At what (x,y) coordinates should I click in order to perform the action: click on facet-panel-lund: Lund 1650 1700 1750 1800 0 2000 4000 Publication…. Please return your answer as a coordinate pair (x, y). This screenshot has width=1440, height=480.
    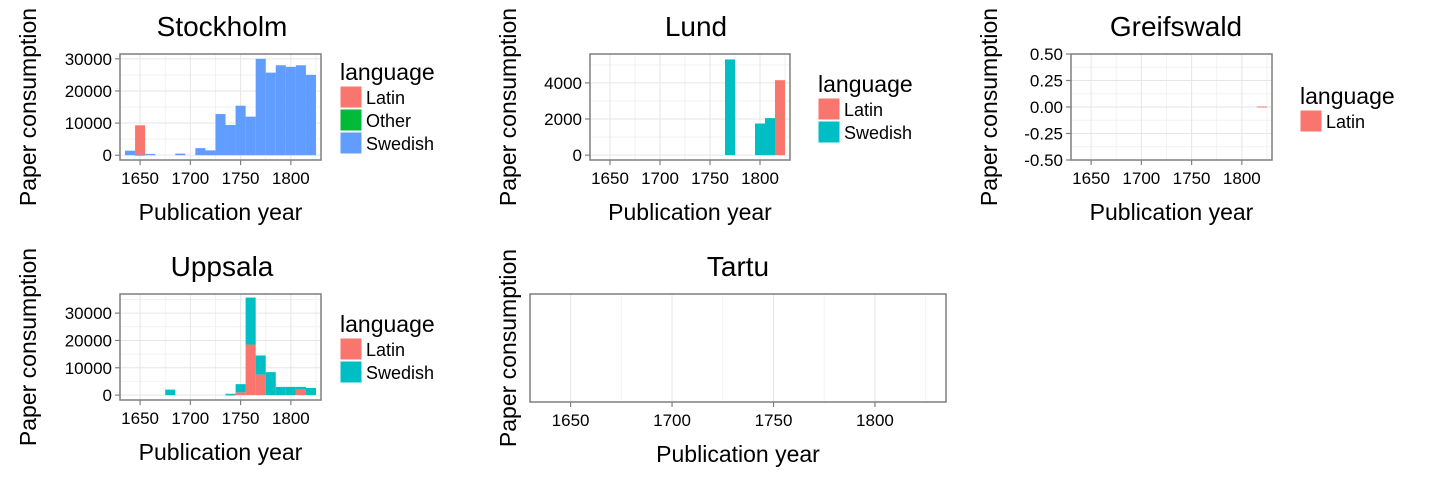
    Looking at the image, I should click on (704, 116).